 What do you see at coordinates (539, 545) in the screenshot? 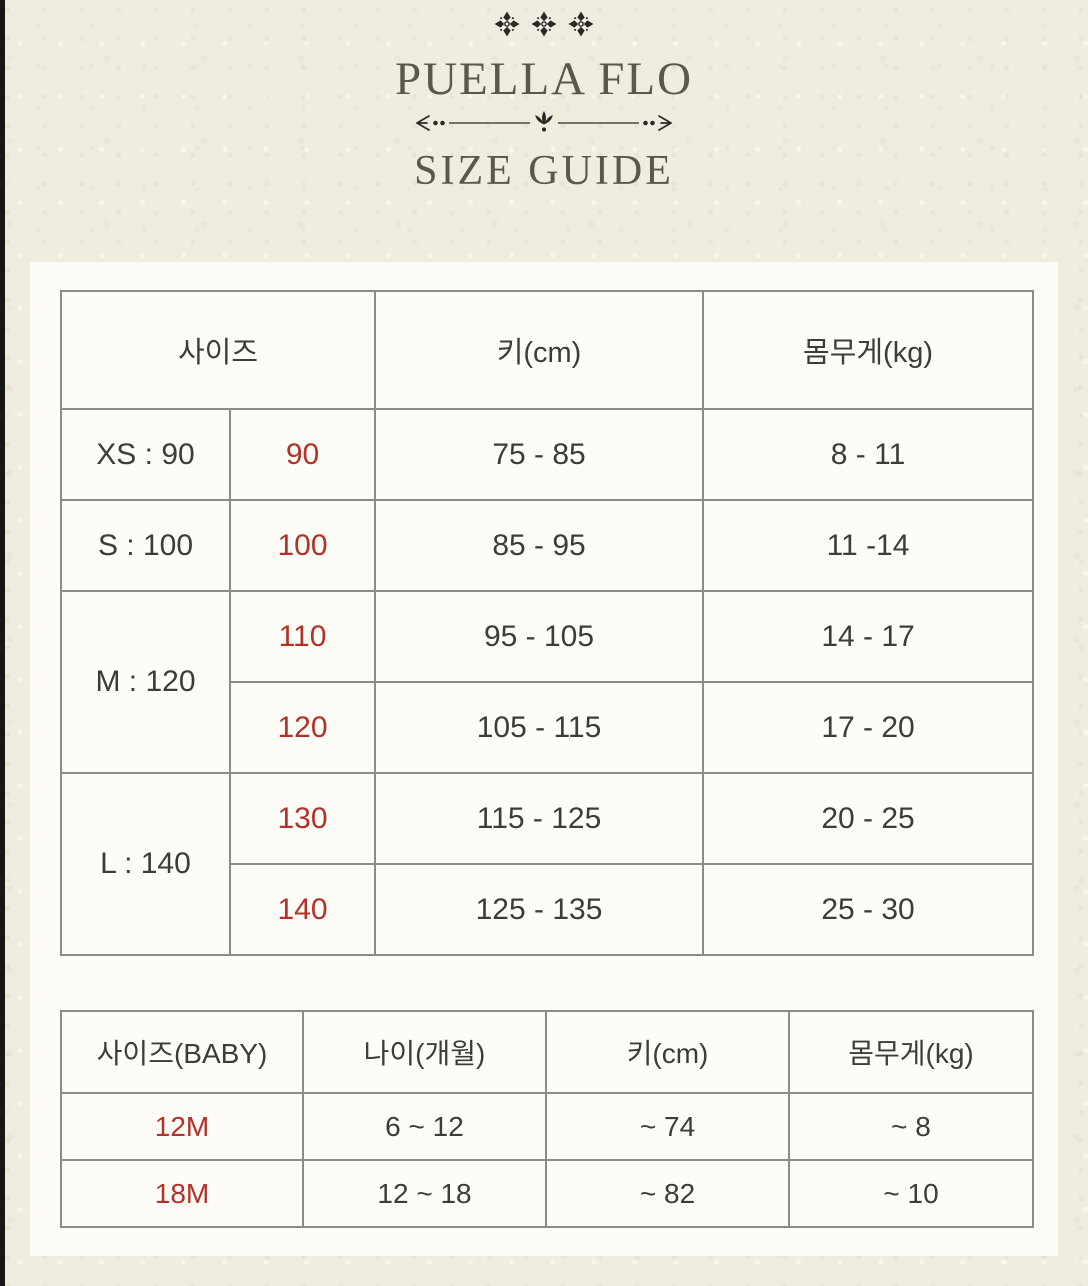
I see `height-range: 85 - 95` at bounding box center [539, 545].